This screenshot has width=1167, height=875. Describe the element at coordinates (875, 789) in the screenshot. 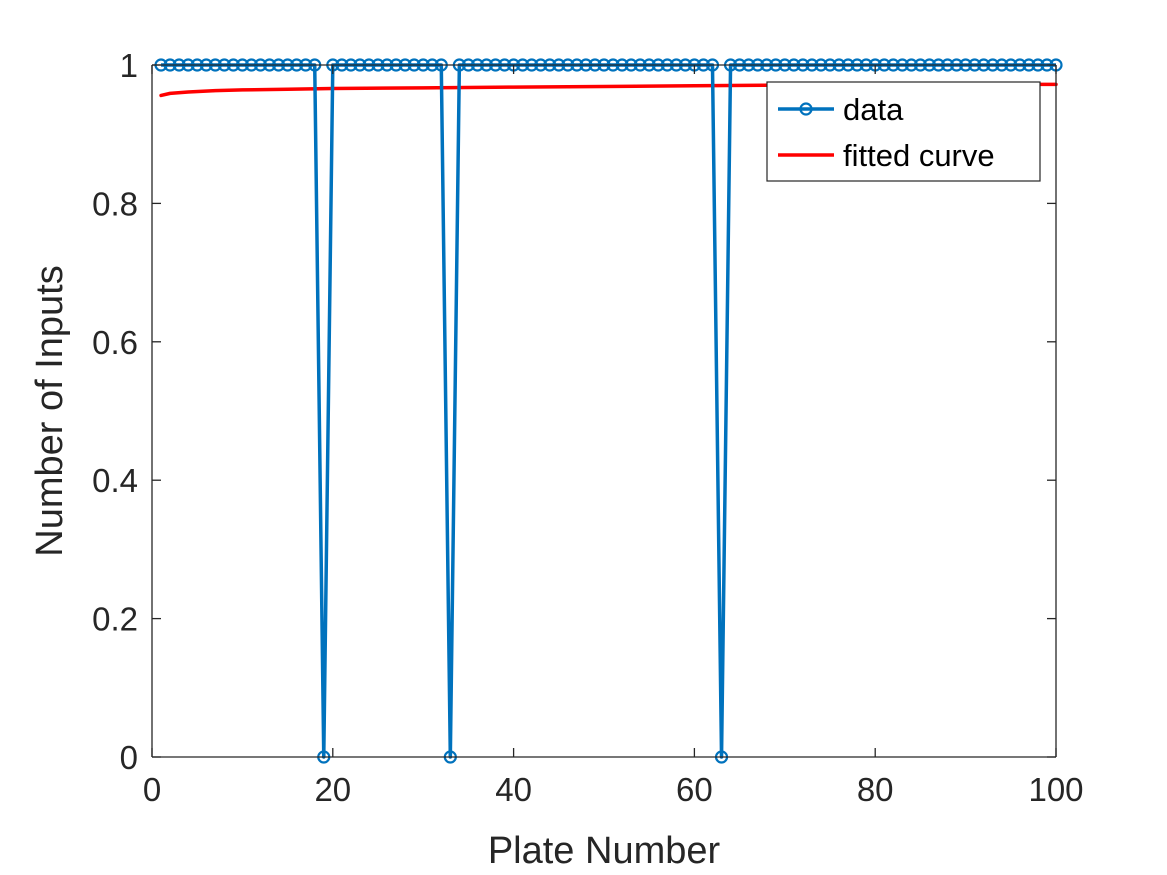

I see `x-tick-label: 80` at that location.